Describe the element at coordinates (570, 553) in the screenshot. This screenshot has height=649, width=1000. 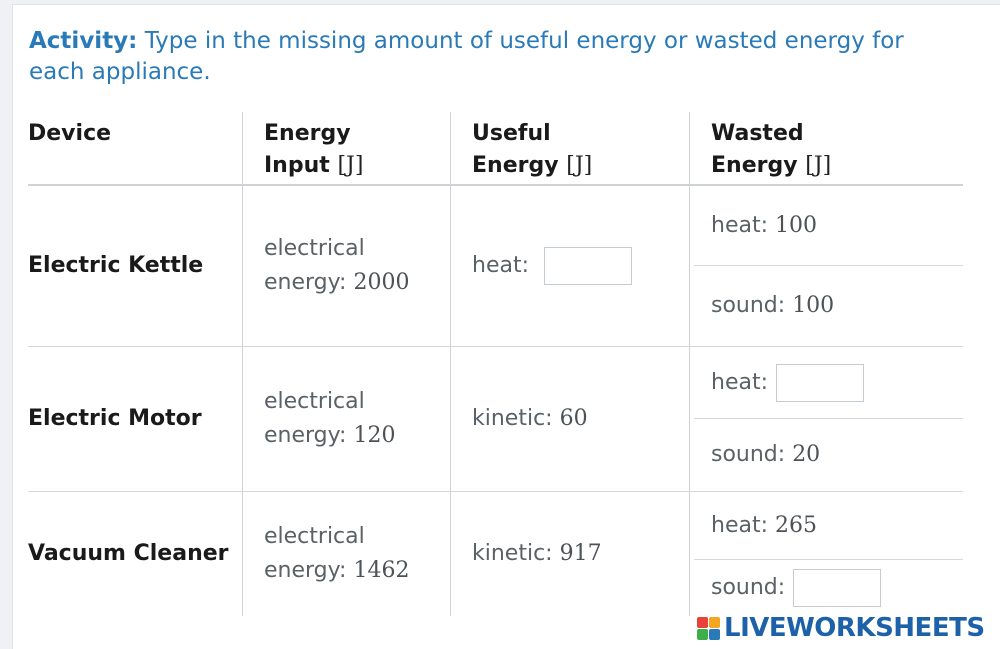
I see `useful-energy-cell: kinetic: 917` at that location.